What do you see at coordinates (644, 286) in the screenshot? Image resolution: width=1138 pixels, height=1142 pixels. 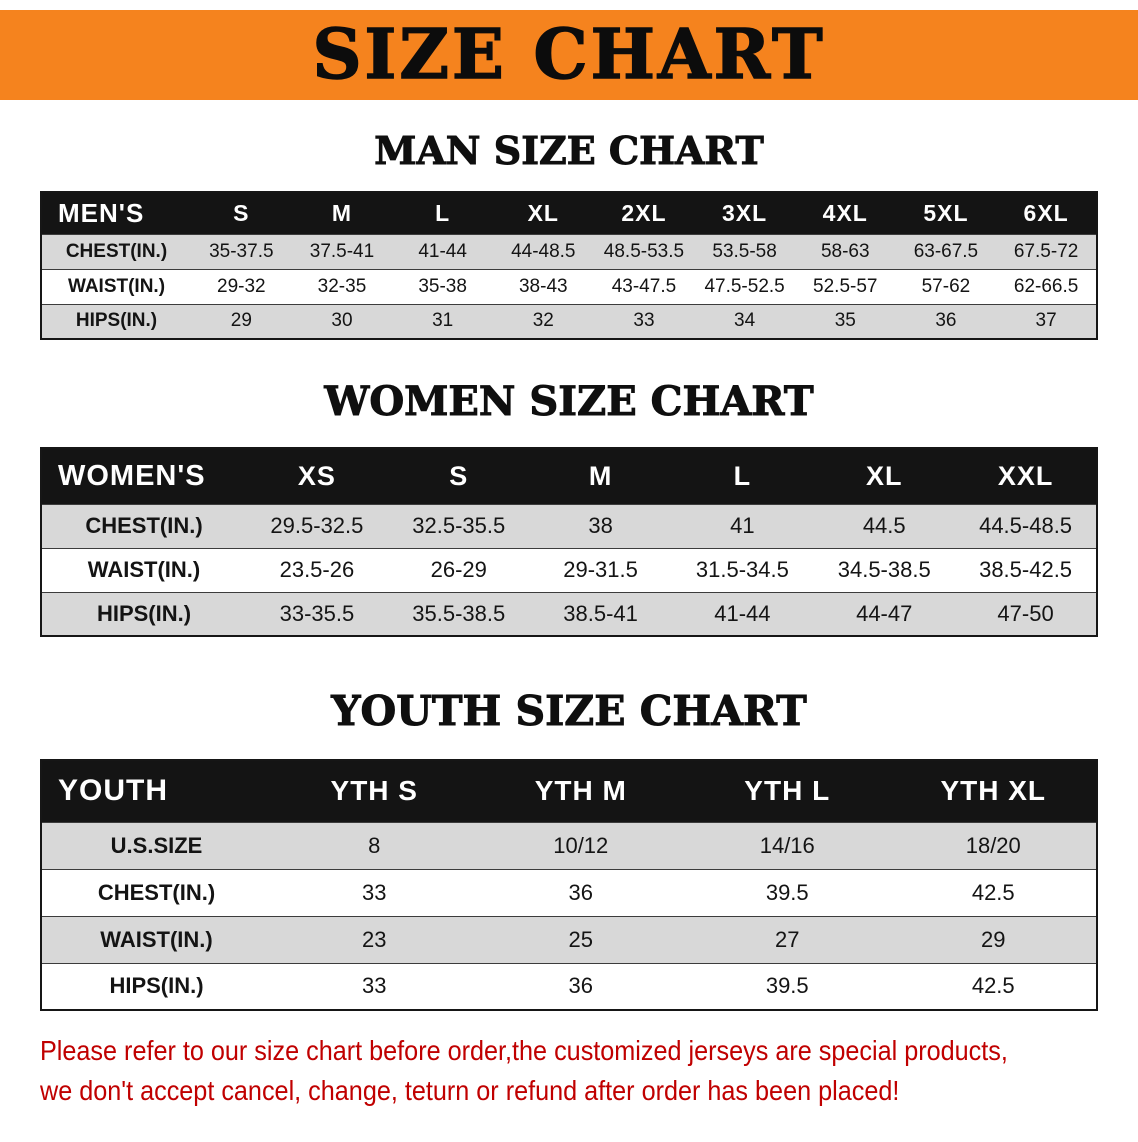 I see `measurement-value: 43-47.5` at bounding box center [644, 286].